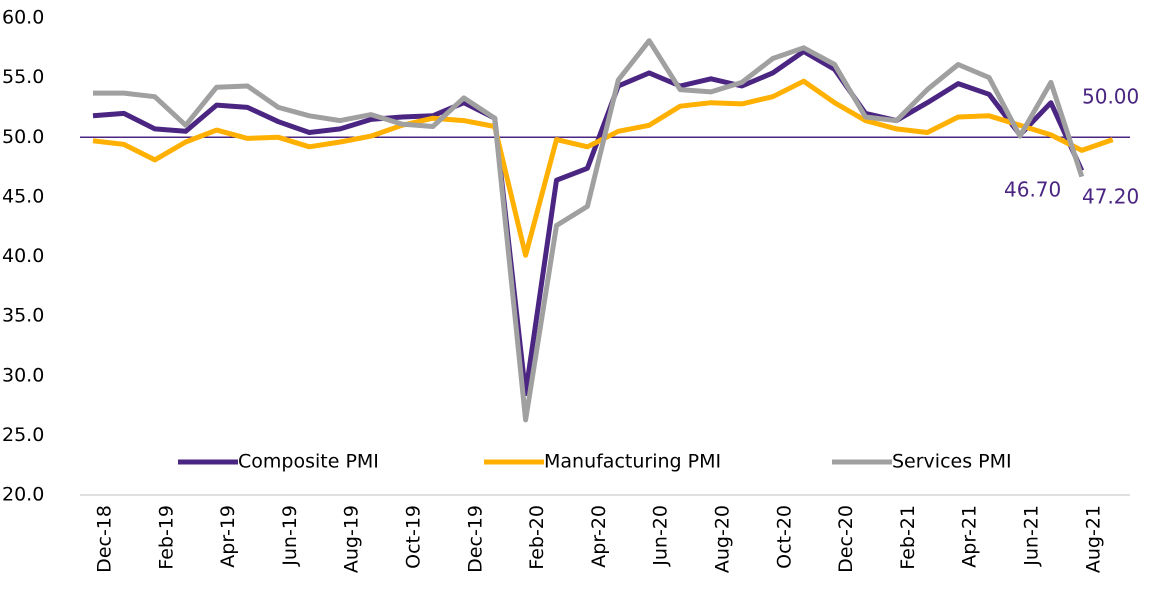 The image size is (1149, 595). I want to click on y-tick-label: 50.0, so click(23, 137).